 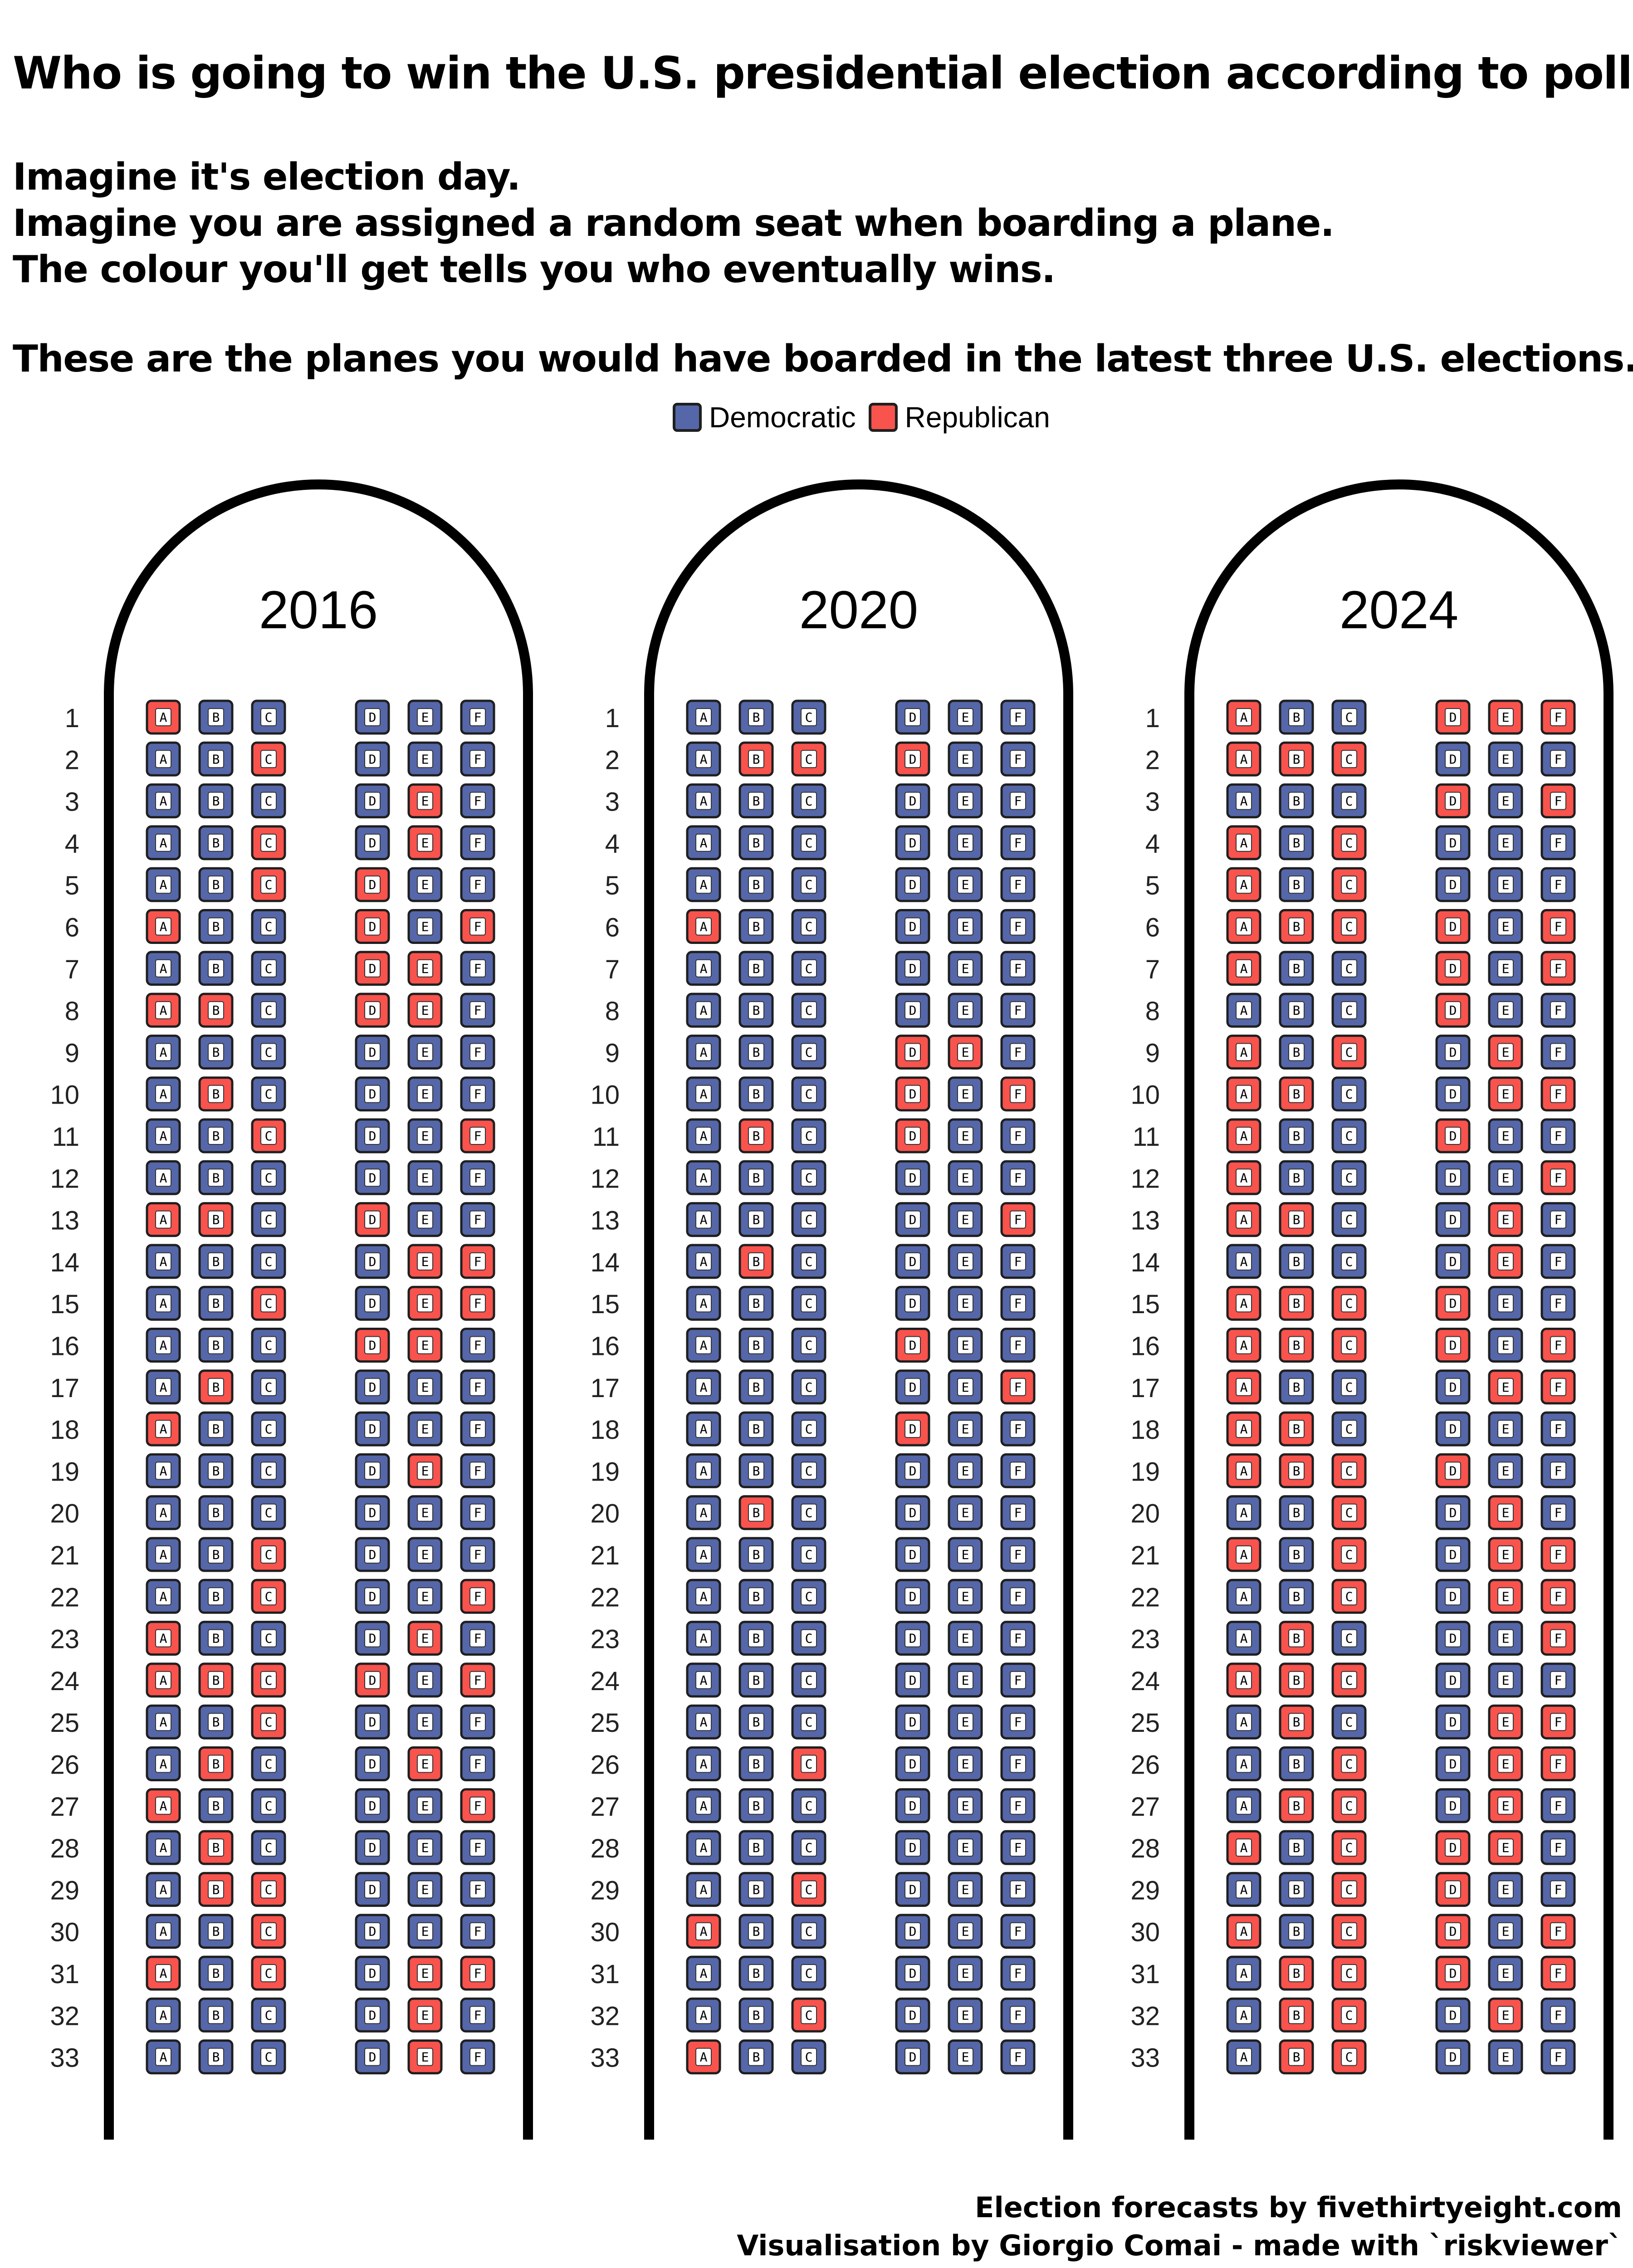 What do you see at coordinates (959, 418) in the screenshot?
I see `legend-item-republican: Republican` at bounding box center [959, 418].